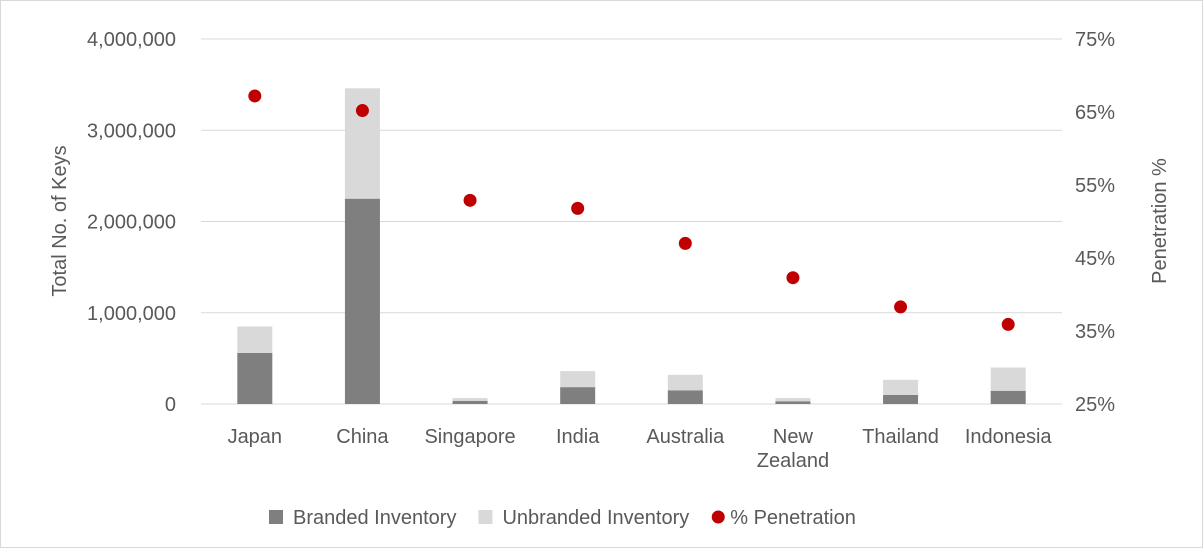 The height and width of the screenshot is (552, 1203). Describe the element at coordinates (131, 223) in the screenshot. I see `y-tick-label: 2,000,000` at that location.